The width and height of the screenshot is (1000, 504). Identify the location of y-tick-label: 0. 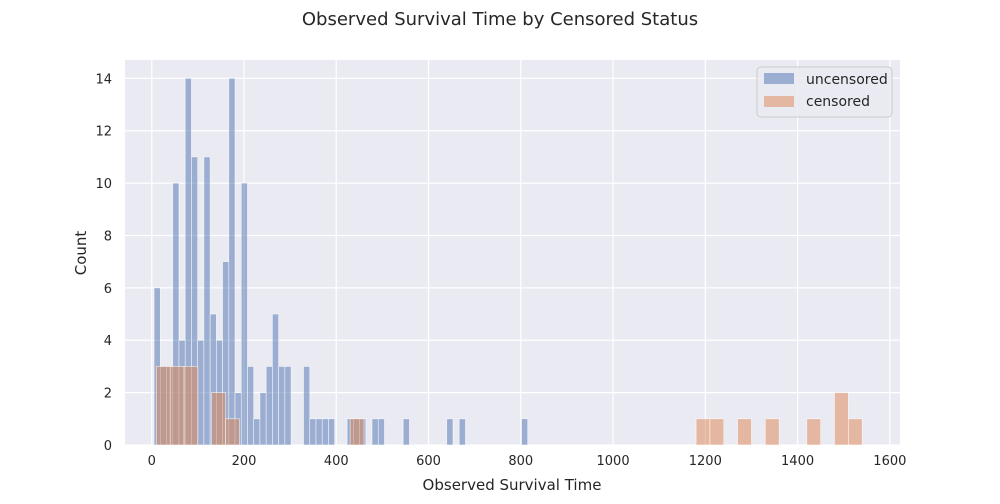
(108, 446).